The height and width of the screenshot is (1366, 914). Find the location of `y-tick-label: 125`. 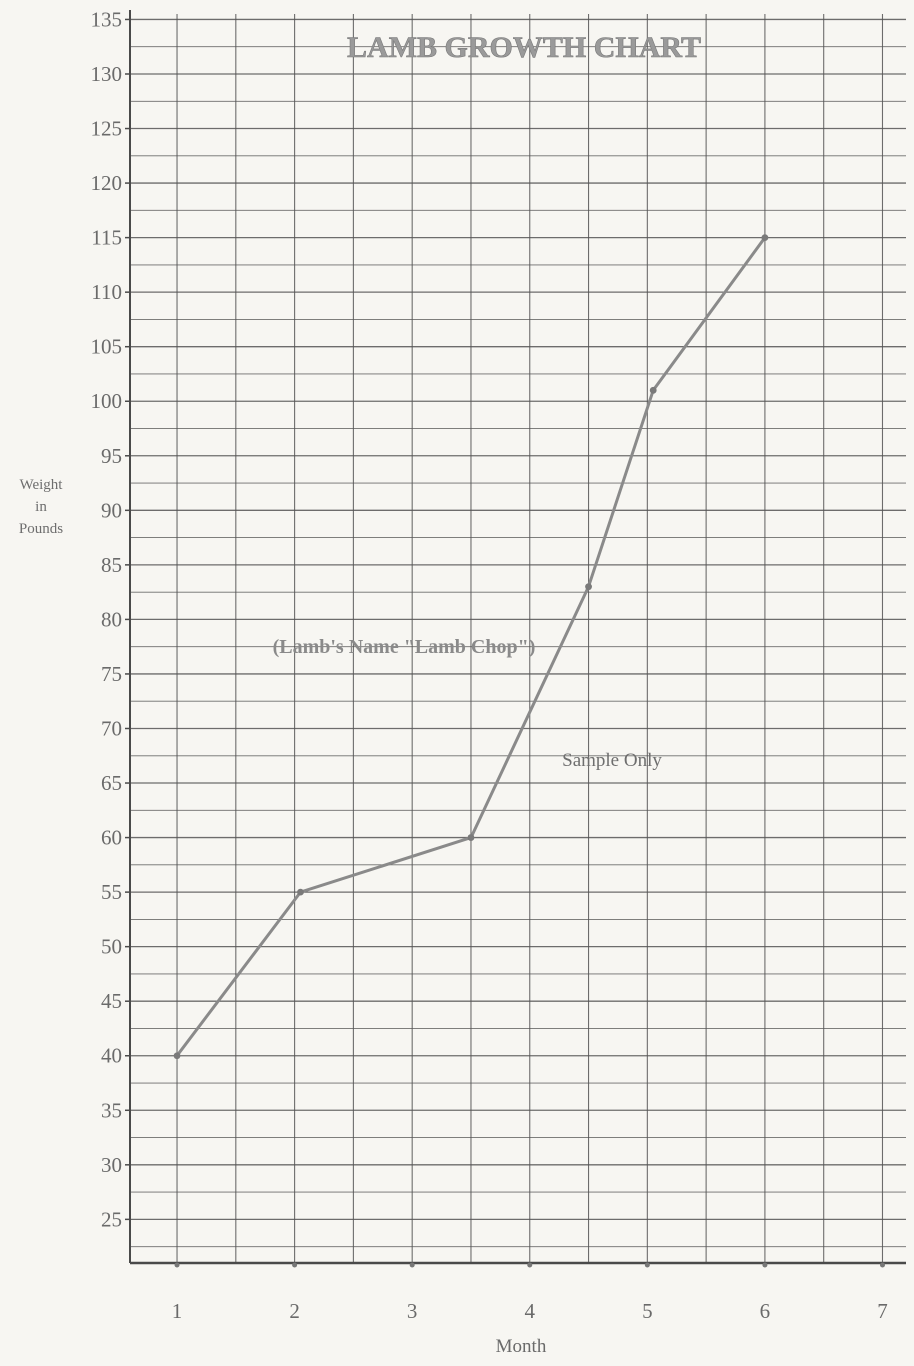

y-tick-label: 125 is located at coordinates (107, 129).